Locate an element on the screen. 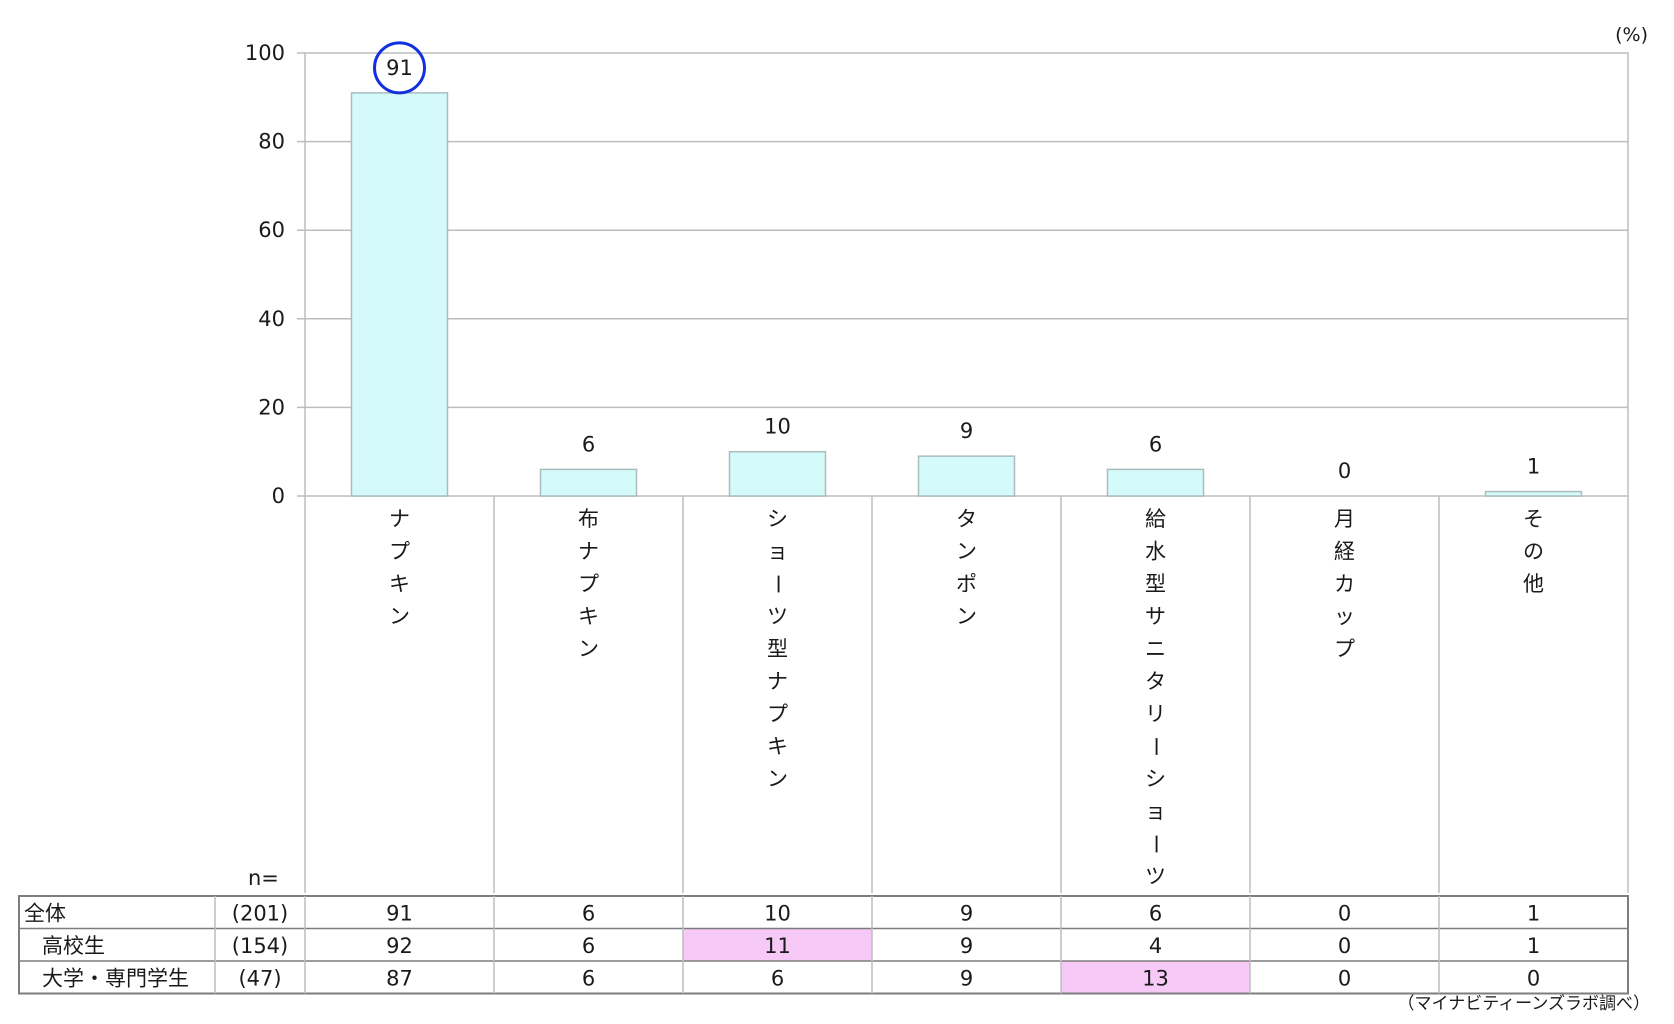  category-label-char: そ is located at coordinates (1533, 519).